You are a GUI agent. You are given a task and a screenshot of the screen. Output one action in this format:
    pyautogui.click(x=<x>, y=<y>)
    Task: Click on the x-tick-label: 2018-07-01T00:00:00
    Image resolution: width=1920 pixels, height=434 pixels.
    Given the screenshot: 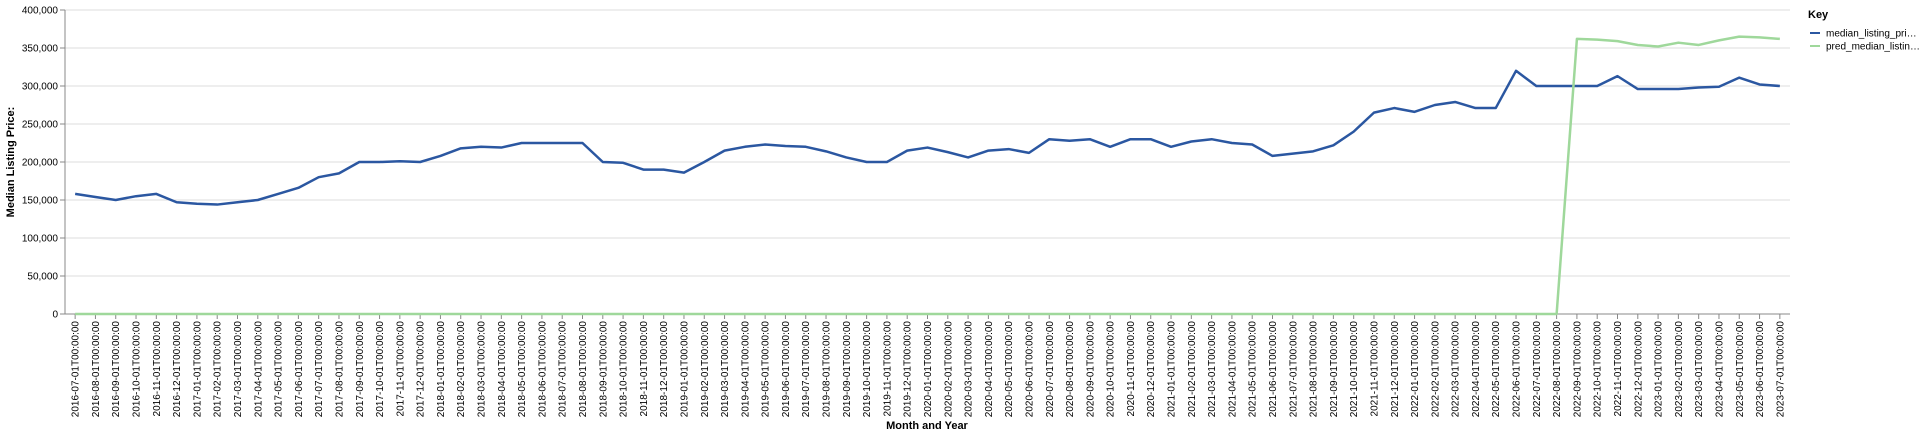 What is the action you would take?
    pyautogui.click(x=563, y=369)
    